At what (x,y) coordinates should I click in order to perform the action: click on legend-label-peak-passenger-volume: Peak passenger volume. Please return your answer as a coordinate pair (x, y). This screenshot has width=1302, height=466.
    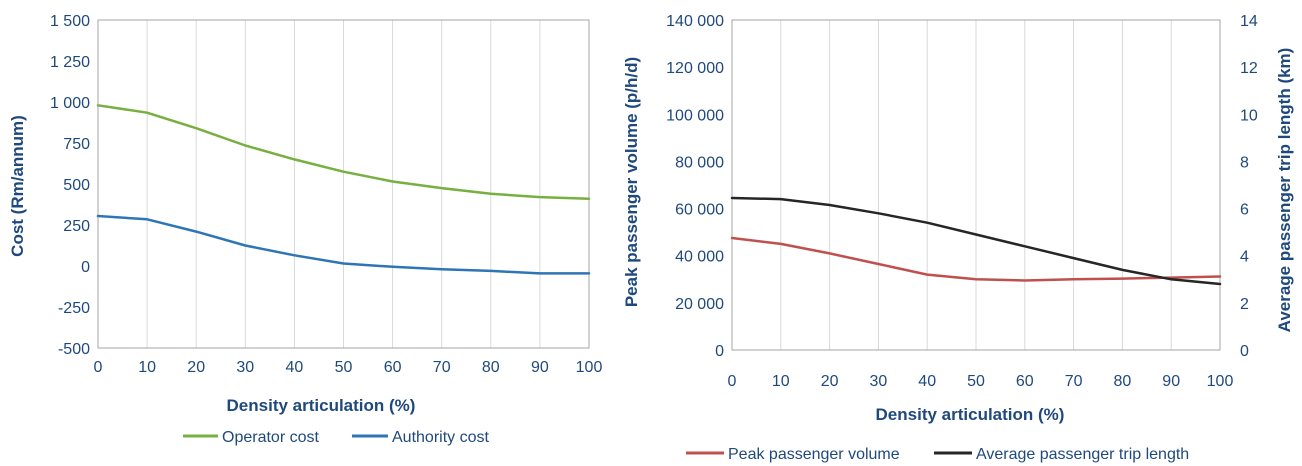
    Looking at the image, I should click on (814, 454).